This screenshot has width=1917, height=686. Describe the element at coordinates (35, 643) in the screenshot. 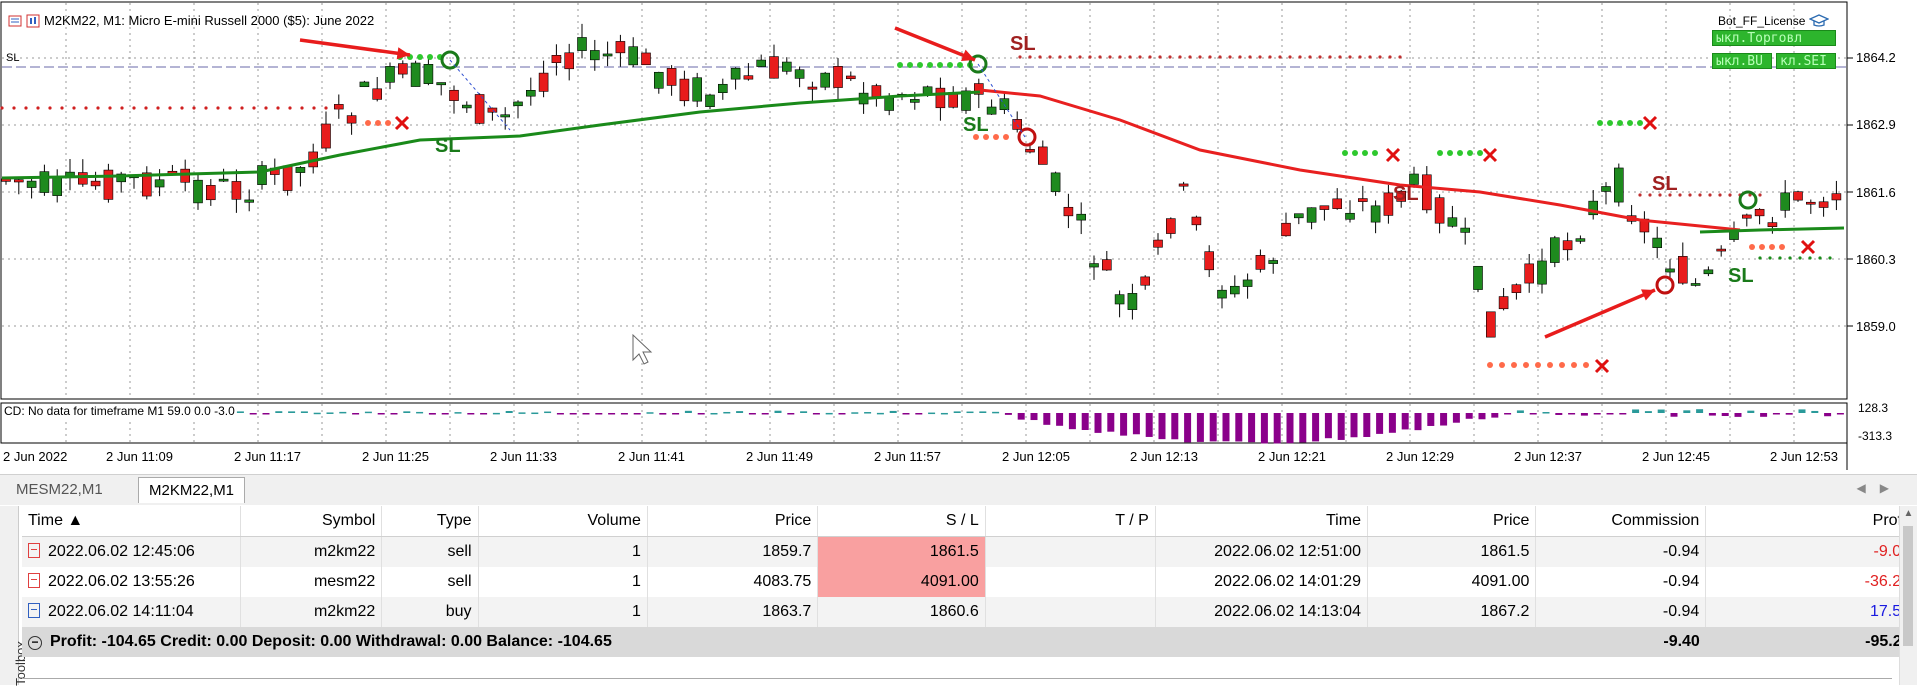

I see `collapse-icon: −` at that location.